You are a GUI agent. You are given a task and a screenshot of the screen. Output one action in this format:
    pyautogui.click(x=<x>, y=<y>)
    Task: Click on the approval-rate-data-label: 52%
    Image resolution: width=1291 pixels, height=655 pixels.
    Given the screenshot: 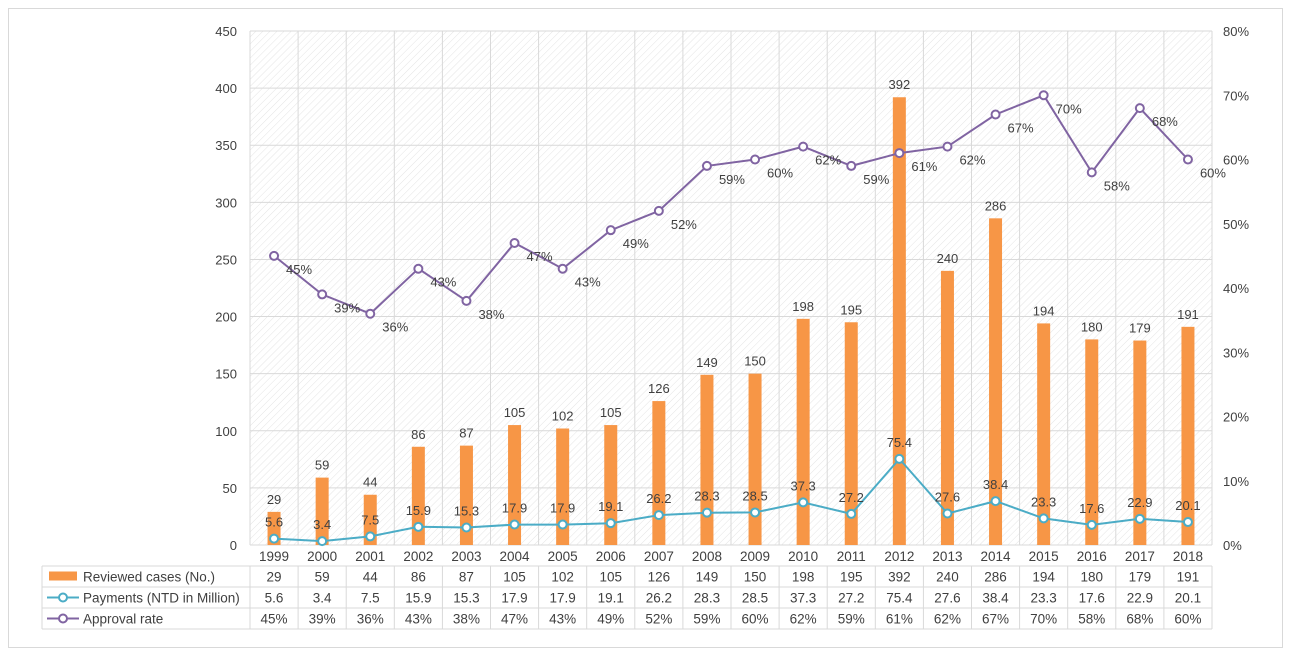 What is the action you would take?
    pyautogui.click(x=684, y=224)
    